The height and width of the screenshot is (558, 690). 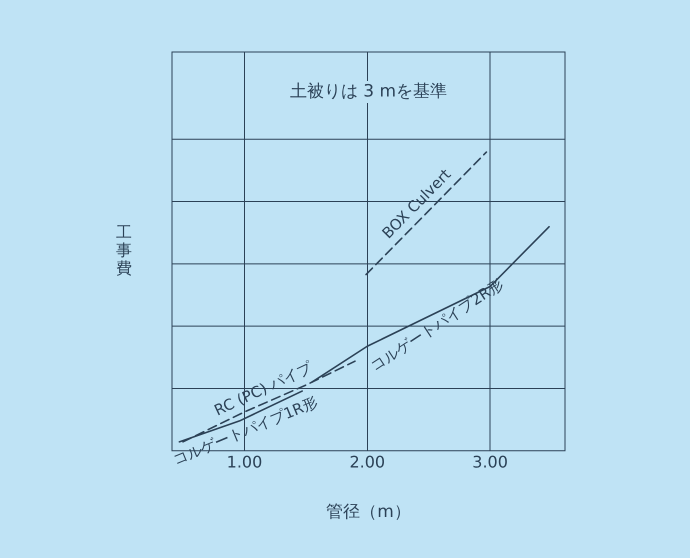 What do you see at coordinates (369, 91) in the screenshot?
I see `text: 土被りは 3 mを基準` at bounding box center [369, 91].